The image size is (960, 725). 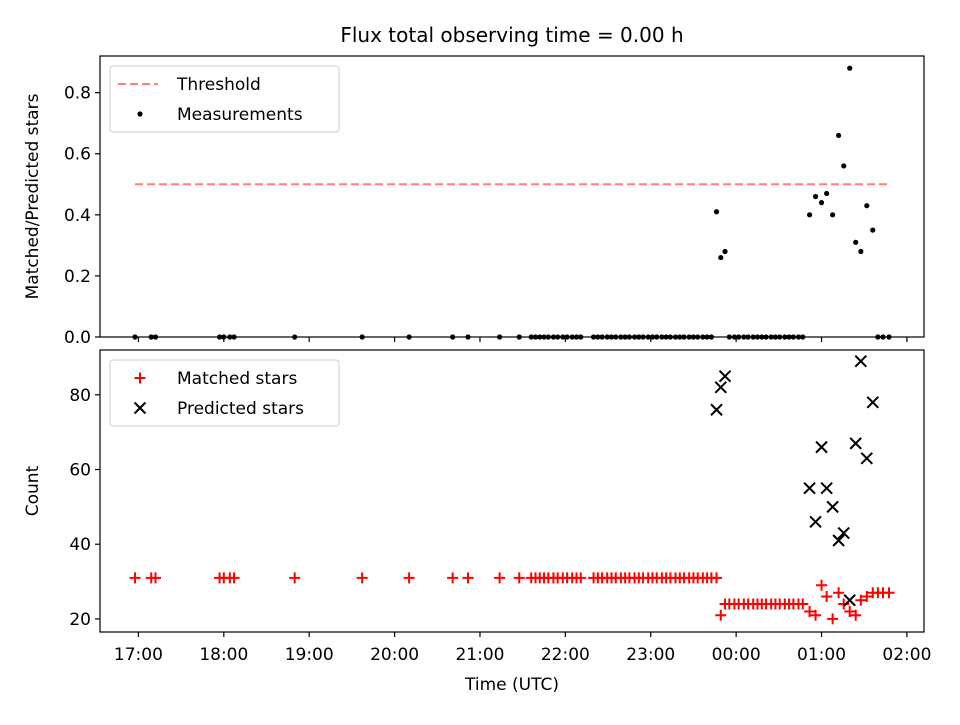 I want to click on legend-entry-label: Threshold, so click(x=218, y=85).